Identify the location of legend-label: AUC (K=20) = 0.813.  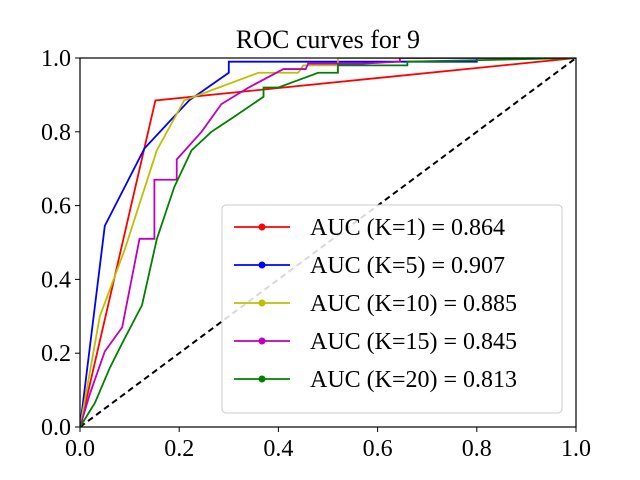
(413, 380).